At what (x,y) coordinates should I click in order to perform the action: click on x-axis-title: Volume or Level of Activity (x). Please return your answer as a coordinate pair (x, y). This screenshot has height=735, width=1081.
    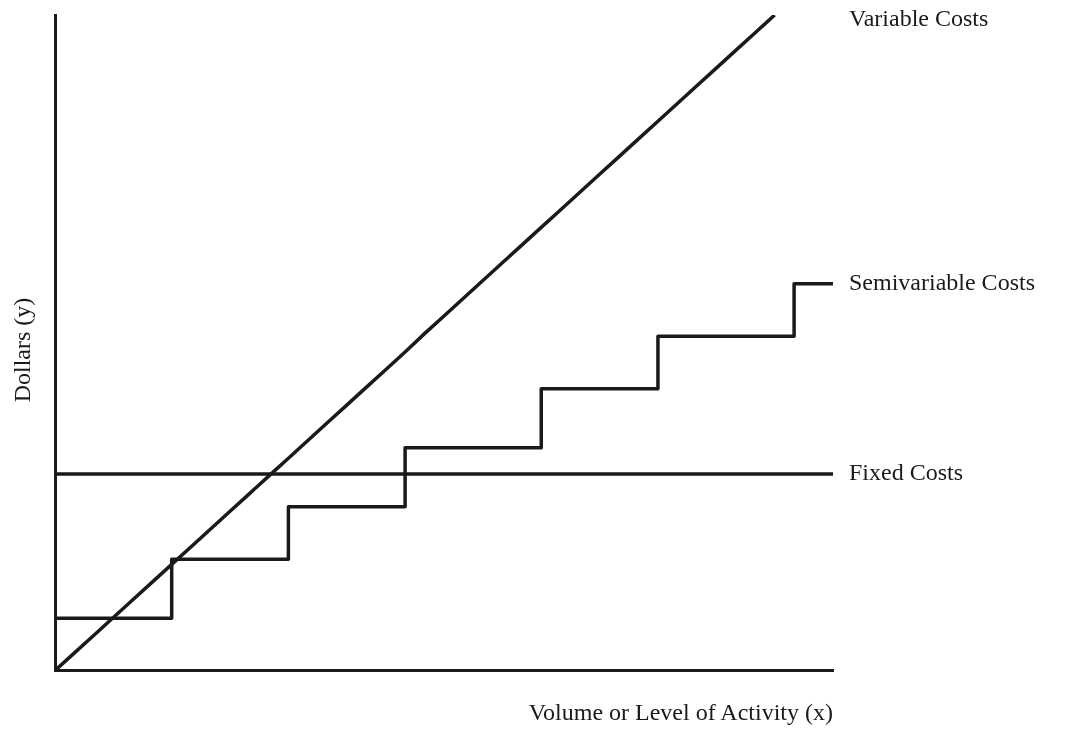
    Looking at the image, I should click on (680, 712).